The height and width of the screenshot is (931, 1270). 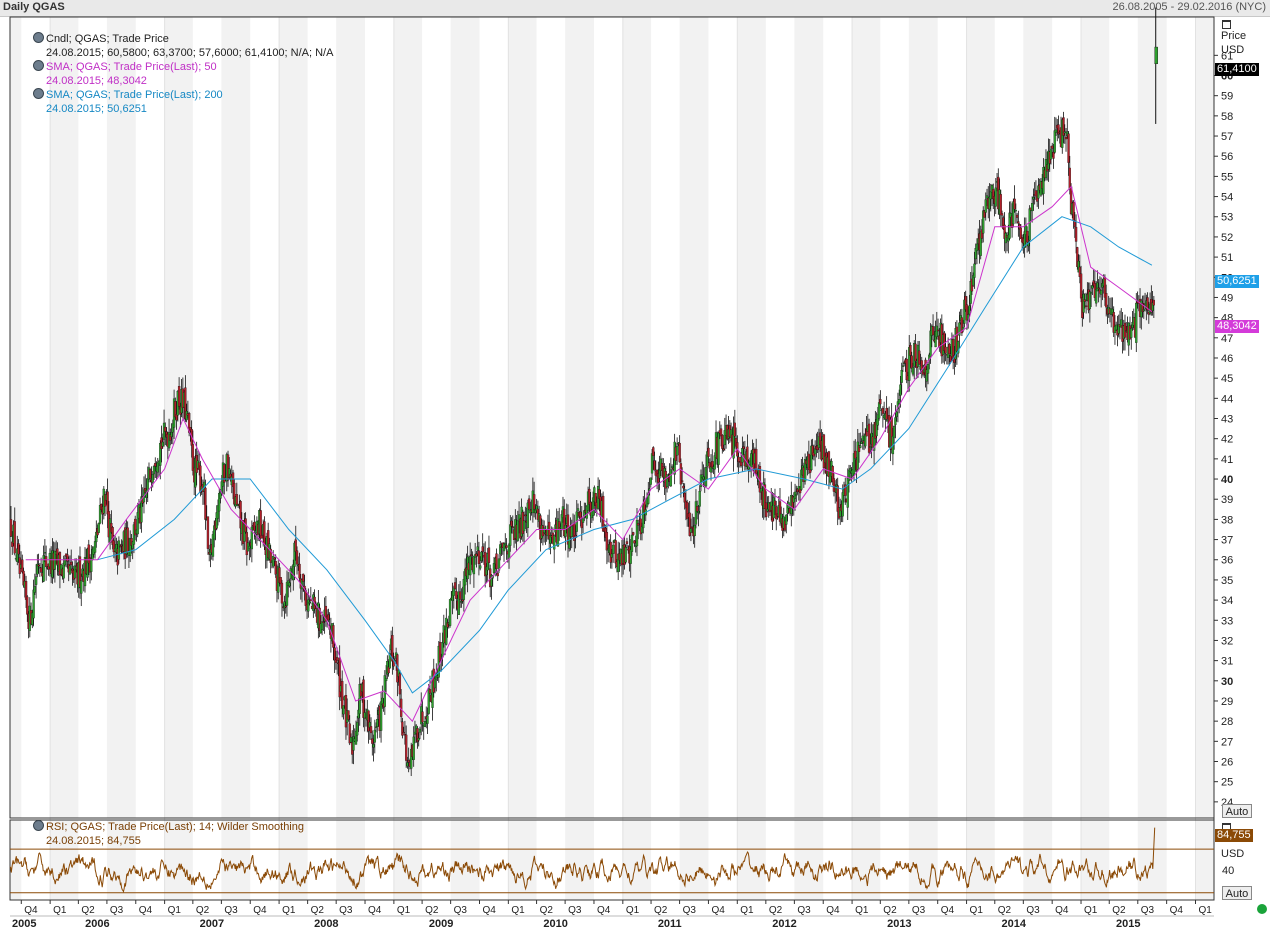 I want to click on year-label: 2014, so click(x=1014, y=924).